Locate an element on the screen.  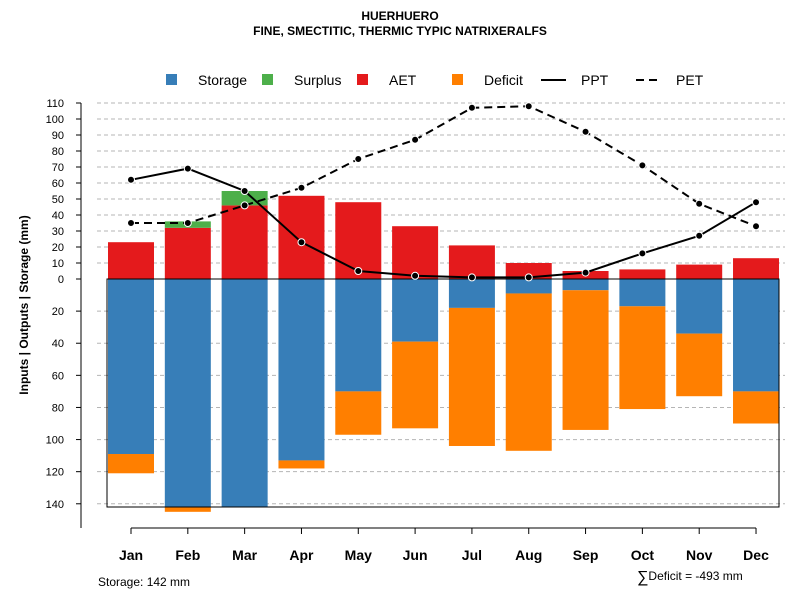
aet-bar-jun is located at coordinates (415, 252).